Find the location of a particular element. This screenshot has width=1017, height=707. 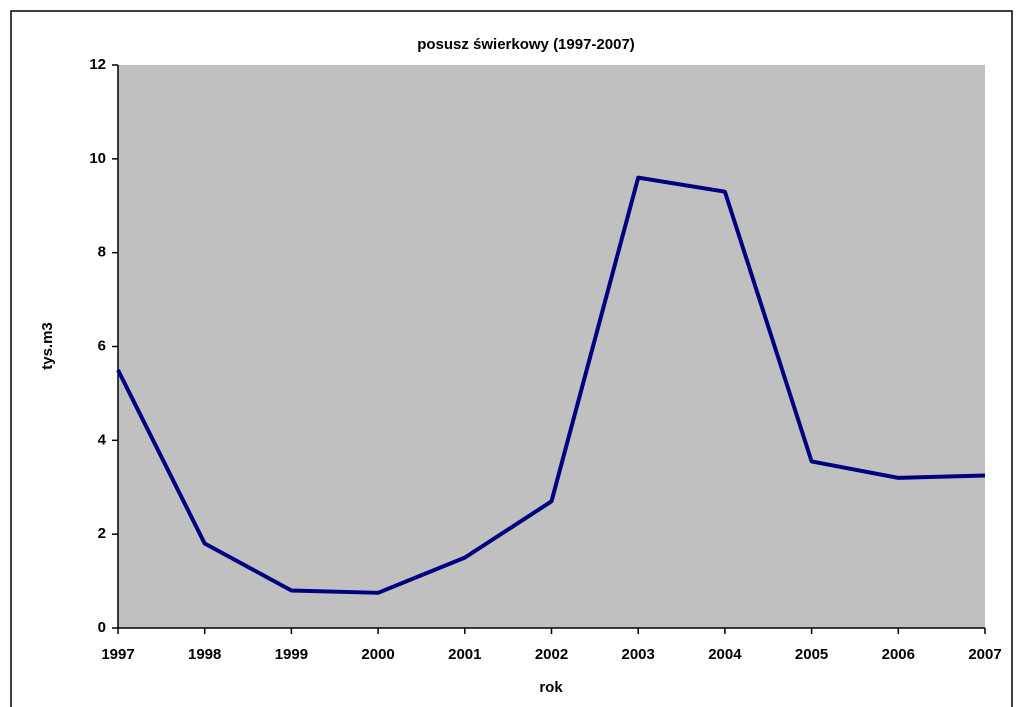

y-axis-label: tys.m3 is located at coordinates (47, 346).